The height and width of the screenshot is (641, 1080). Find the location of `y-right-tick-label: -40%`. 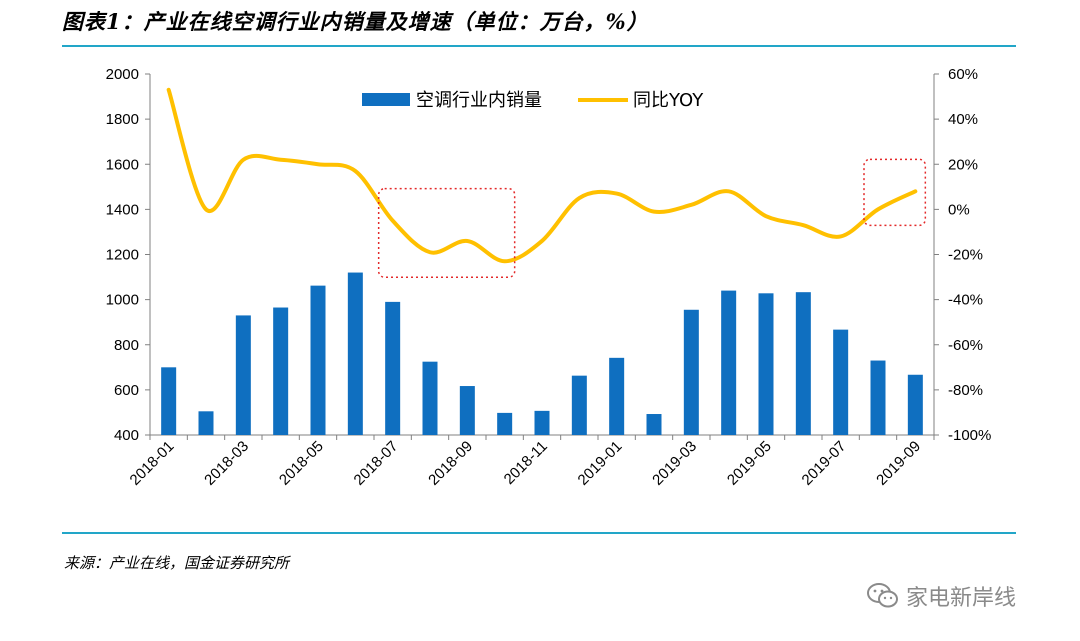

y-right-tick-label: -40% is located at coordinates (965, 300).